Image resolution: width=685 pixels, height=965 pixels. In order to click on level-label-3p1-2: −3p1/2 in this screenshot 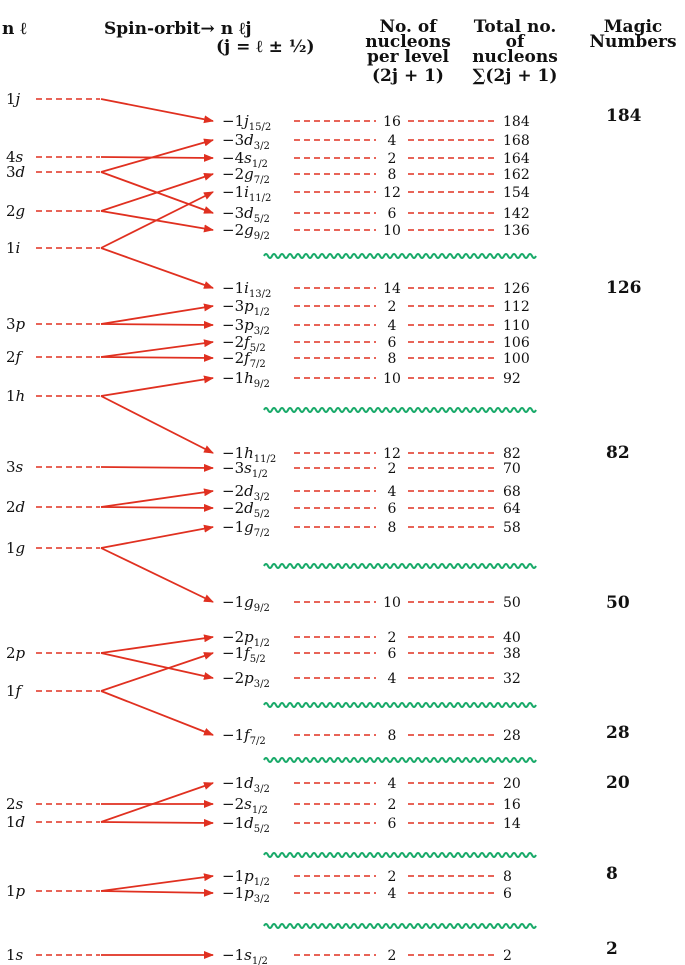, I will do `click(246, 307)`.